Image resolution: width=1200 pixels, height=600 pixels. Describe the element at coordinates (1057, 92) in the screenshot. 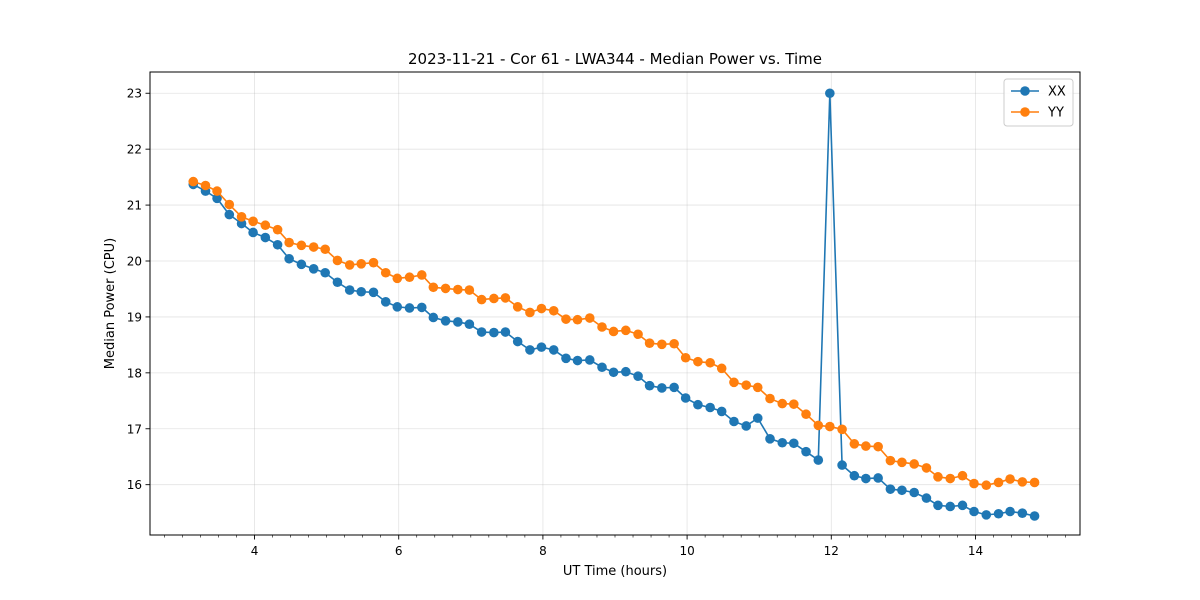

I see `legend-label-xx: XX` at that location.